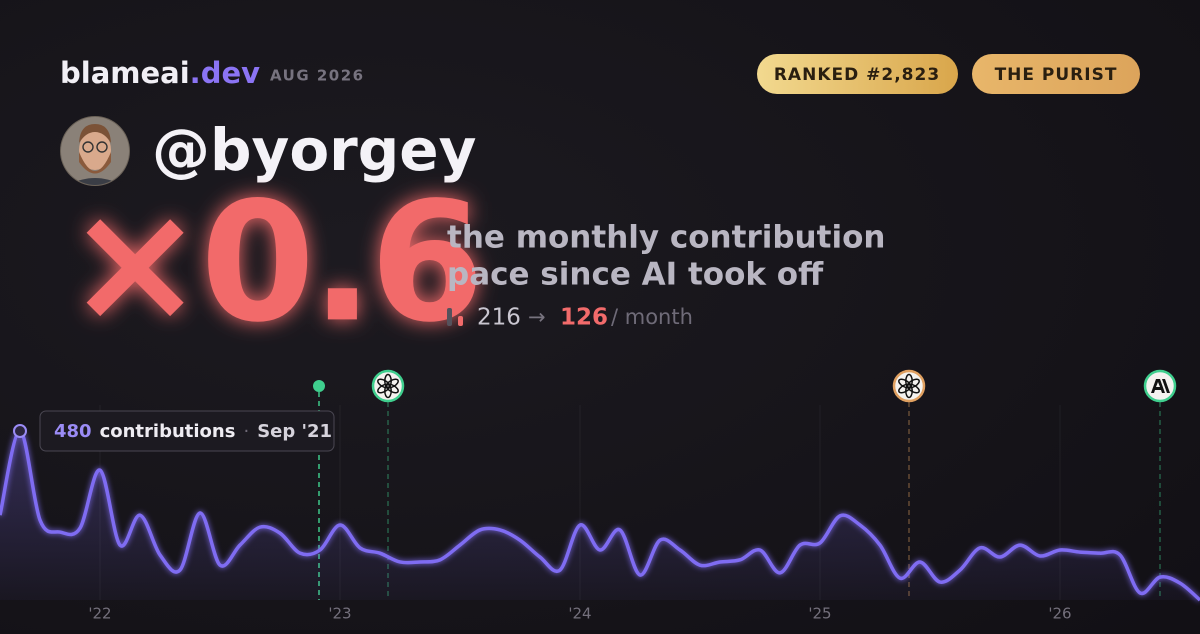  I want to click on badge-text: RANKED #2,823, so click(857, 75).